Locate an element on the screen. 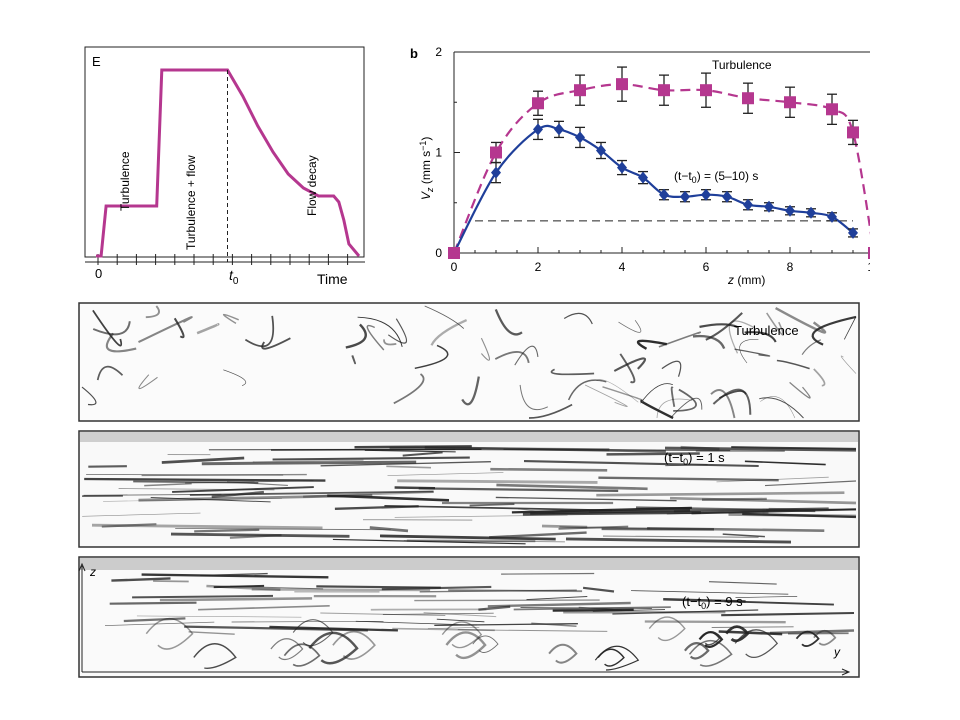 Image resolution: width=960 pixels, height=720 pixels. flow-9s-image: (t−t0) = 9 s z y is located at coordinates (469, 617).